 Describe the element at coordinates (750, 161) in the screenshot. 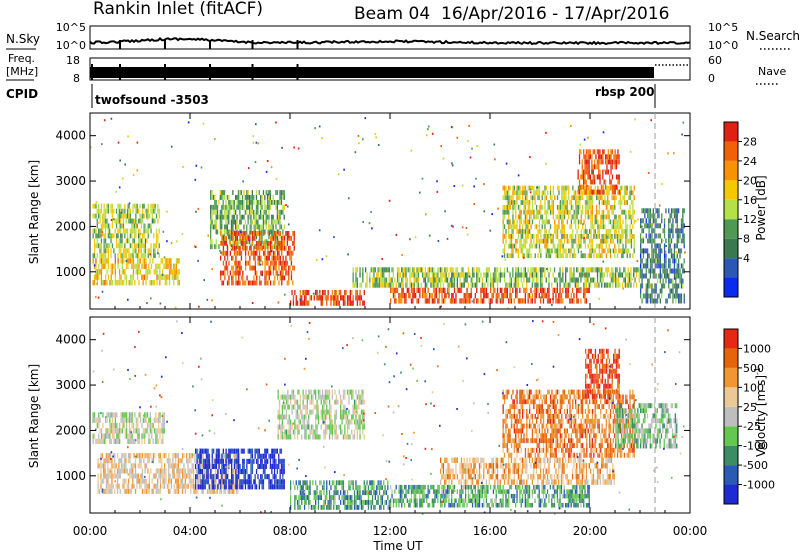

I see `power-colorbar-label-1: 24` at that location.